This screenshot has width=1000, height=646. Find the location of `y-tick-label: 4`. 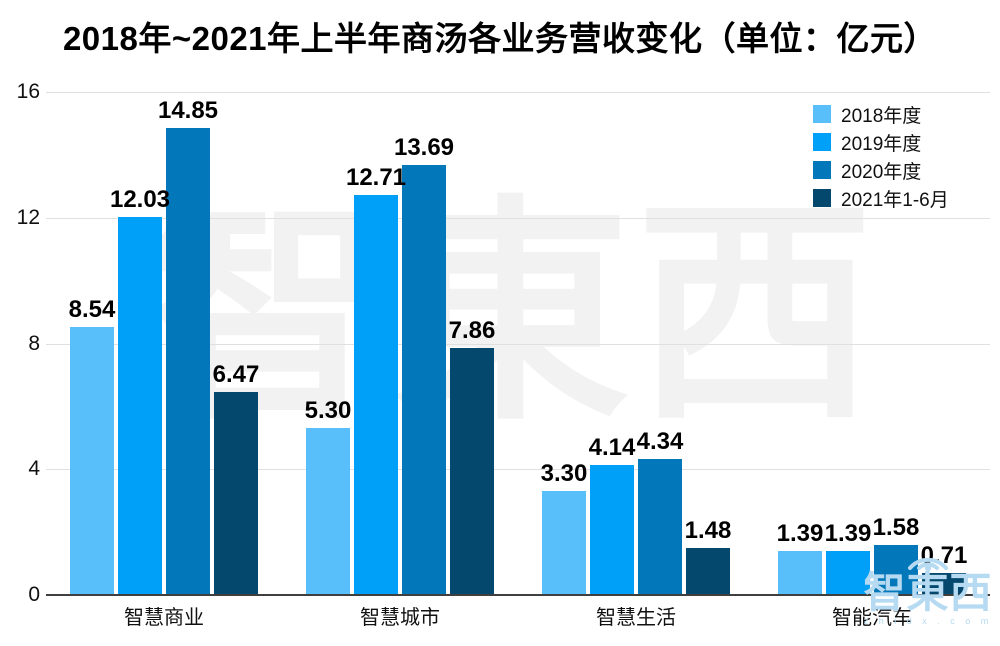

y-tick-label: 4 is located at coordinates (34, 469).